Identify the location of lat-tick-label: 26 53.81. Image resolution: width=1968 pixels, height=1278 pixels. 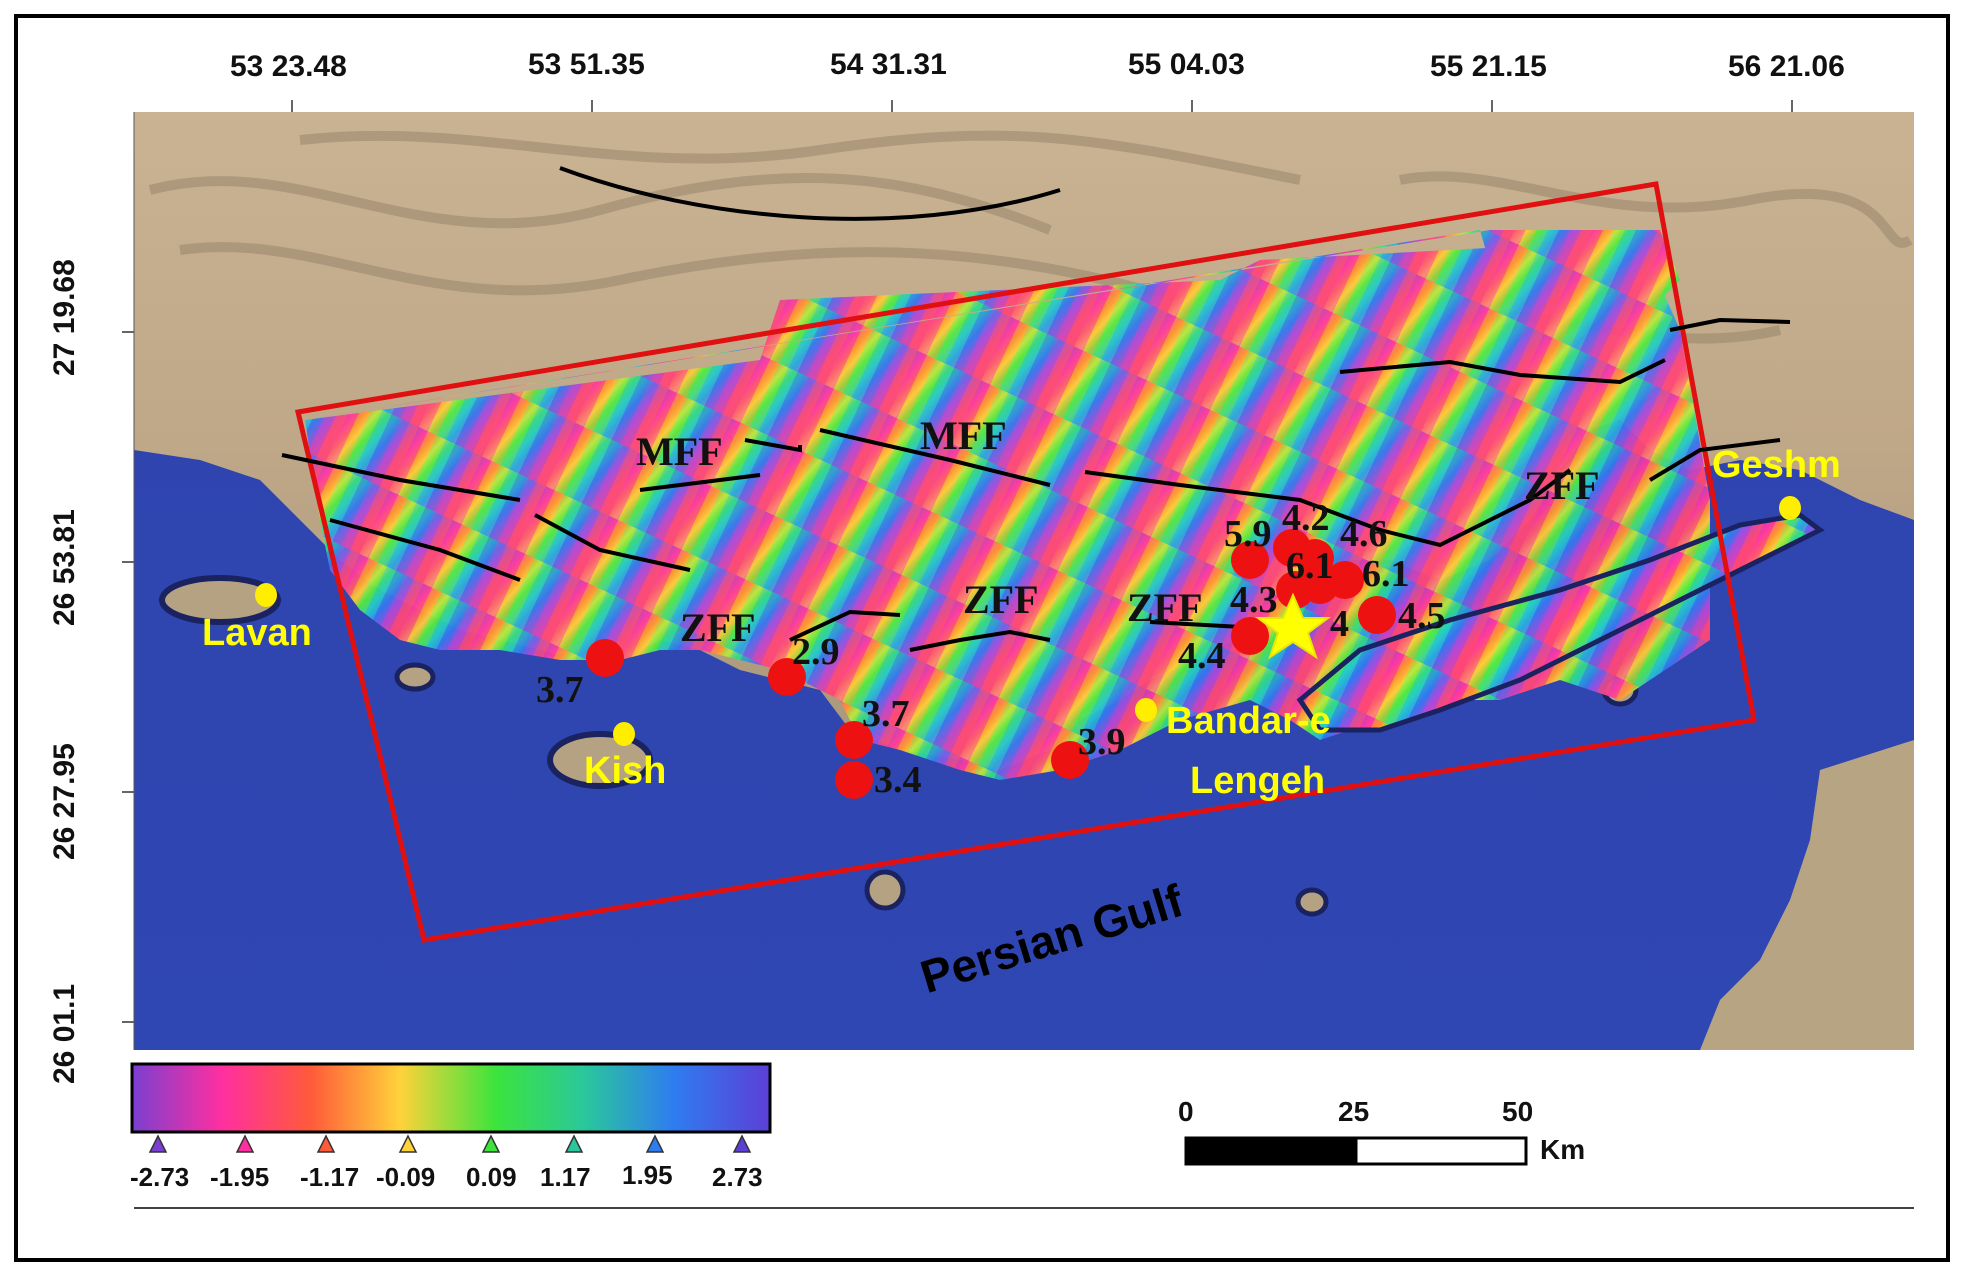
(64, 567).